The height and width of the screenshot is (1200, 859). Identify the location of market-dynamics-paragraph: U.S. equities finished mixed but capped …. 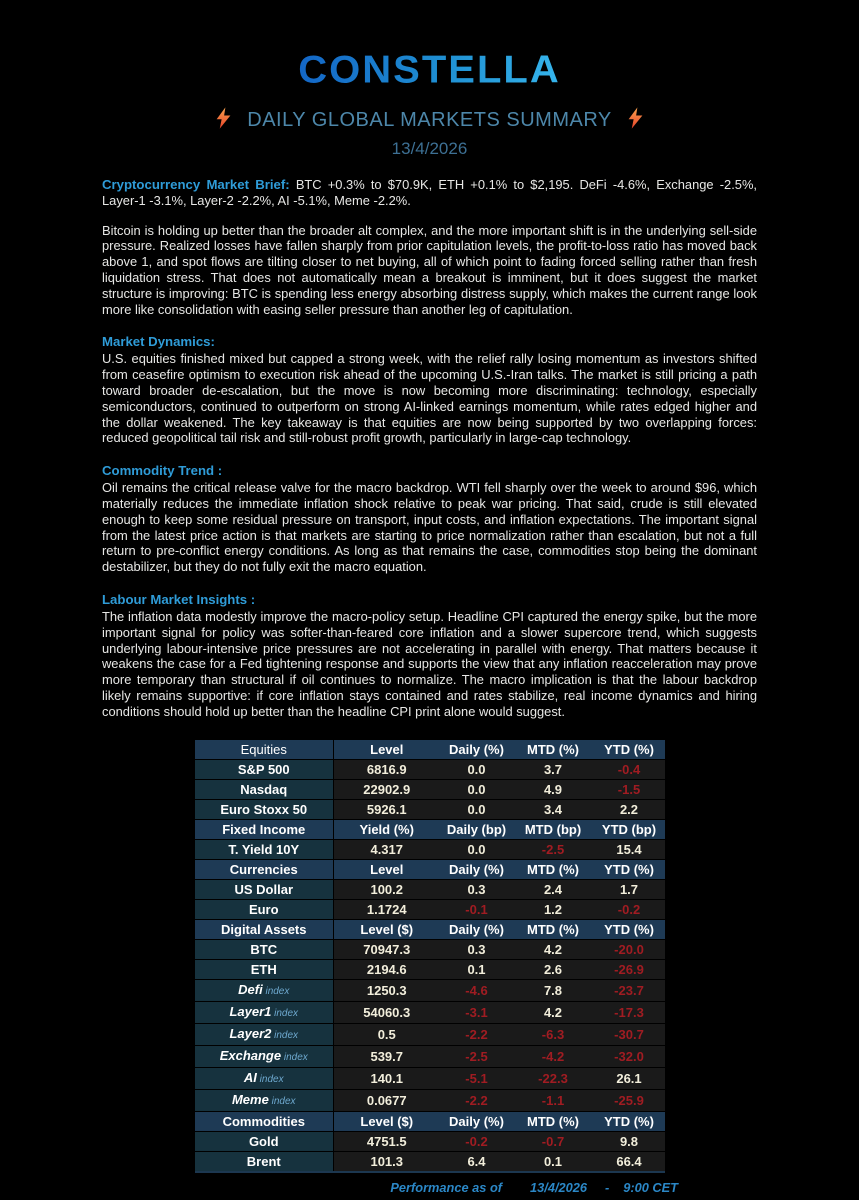
(429, 398).